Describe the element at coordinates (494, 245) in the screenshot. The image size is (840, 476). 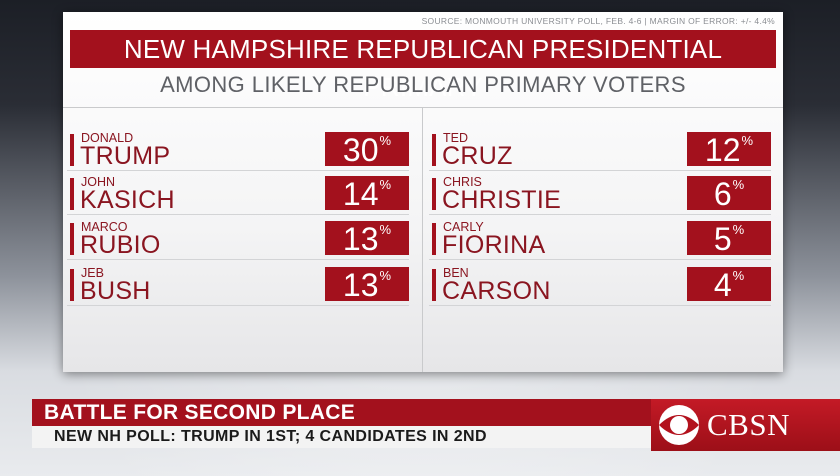
I see `candidate-last-name: FIORINA` at that location.